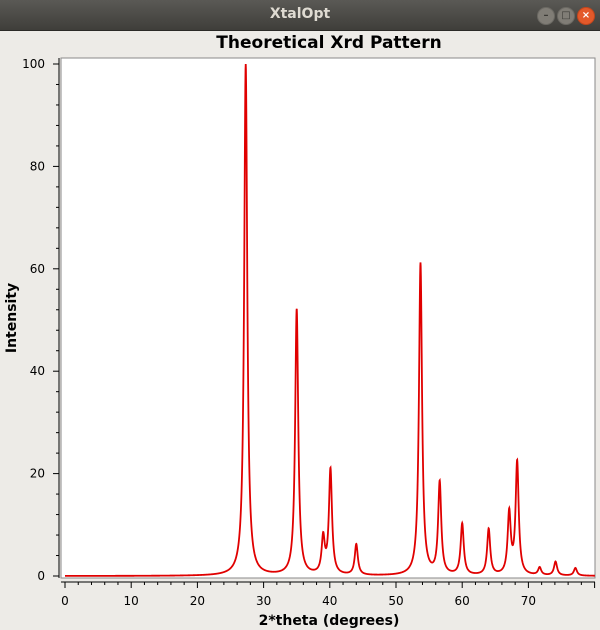 This screenshot has height=630, width=600. I want to click on close-icon: ×, so click(586, 15).